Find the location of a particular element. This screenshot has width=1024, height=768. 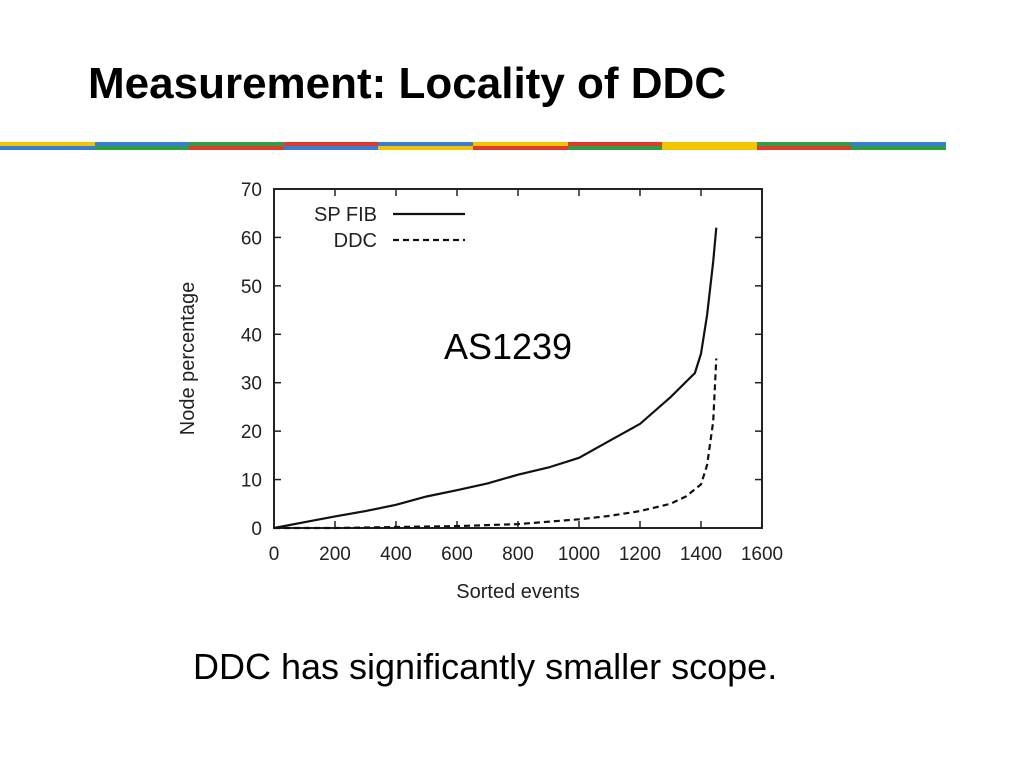

chart-annotation: AS1239 is located at coordinates (508, 346).